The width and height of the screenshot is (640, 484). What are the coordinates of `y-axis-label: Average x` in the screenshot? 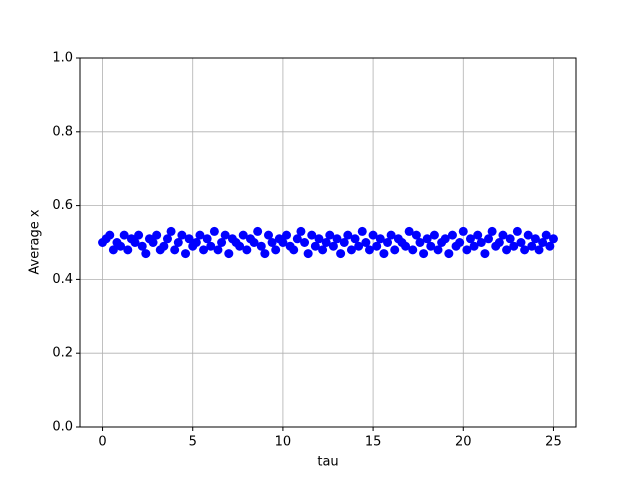 It's located at (35, 242).